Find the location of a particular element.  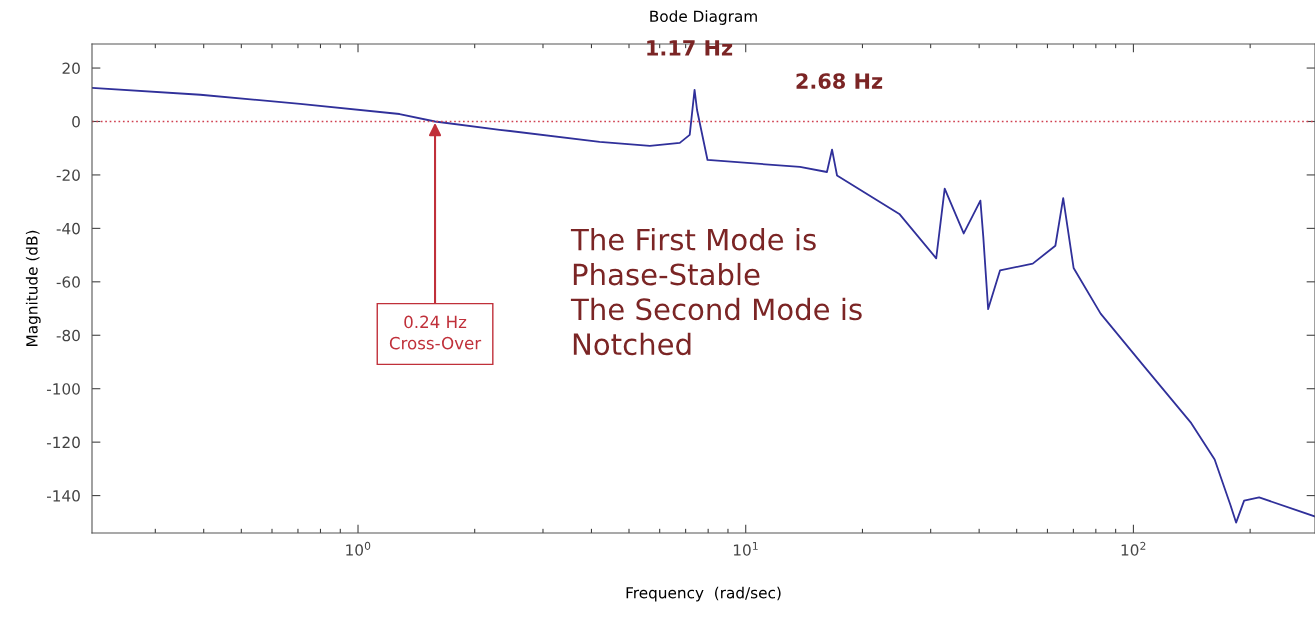

y-tick-label: -100 is located at coordinates (63, 389).